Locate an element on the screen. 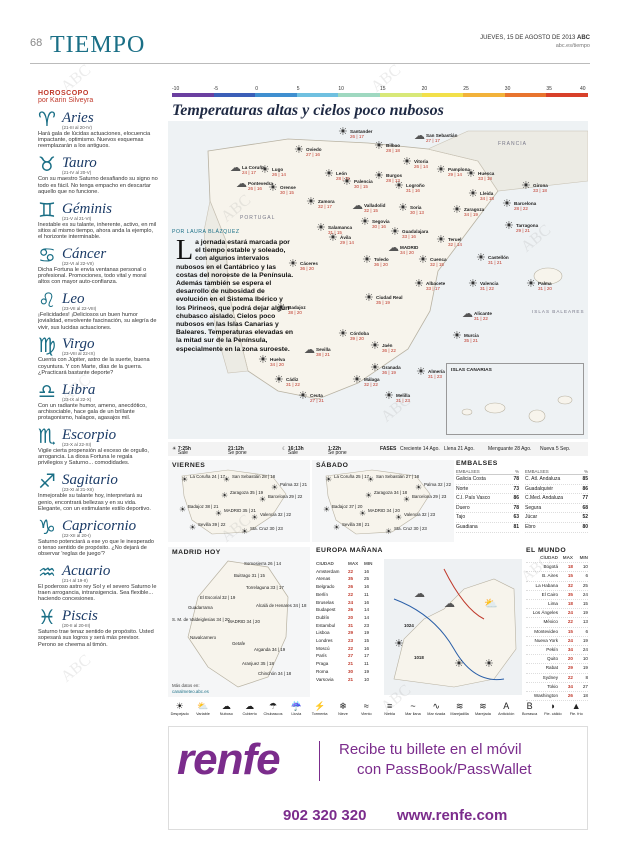 The width and height of the screenshot is (620, 846). europa-city: Moscú is located at coordinates (323, 648).